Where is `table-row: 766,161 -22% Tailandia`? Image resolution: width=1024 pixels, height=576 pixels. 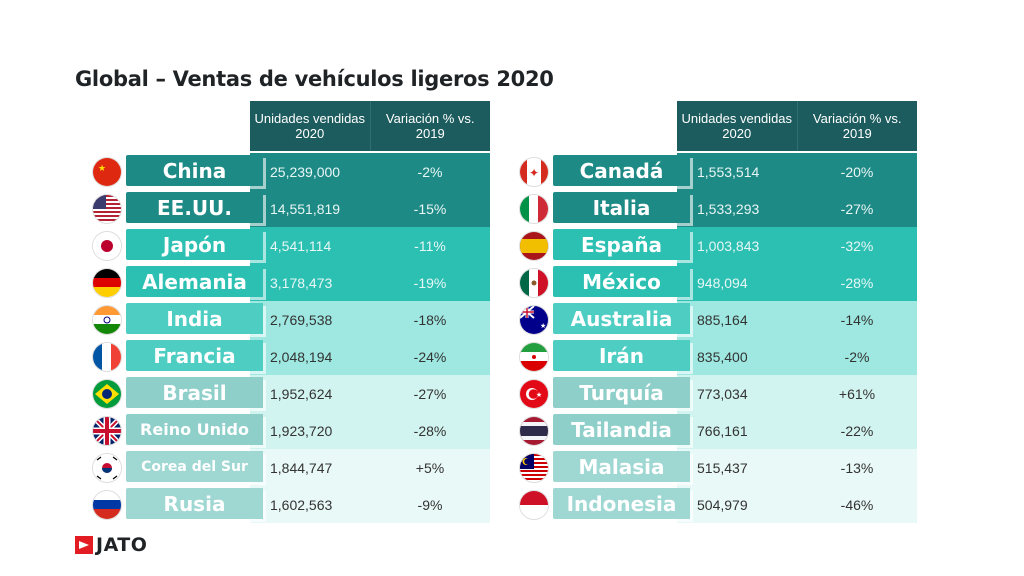
table-row: 766,161 -22% Tailandia is located at coordinates (740, 430).